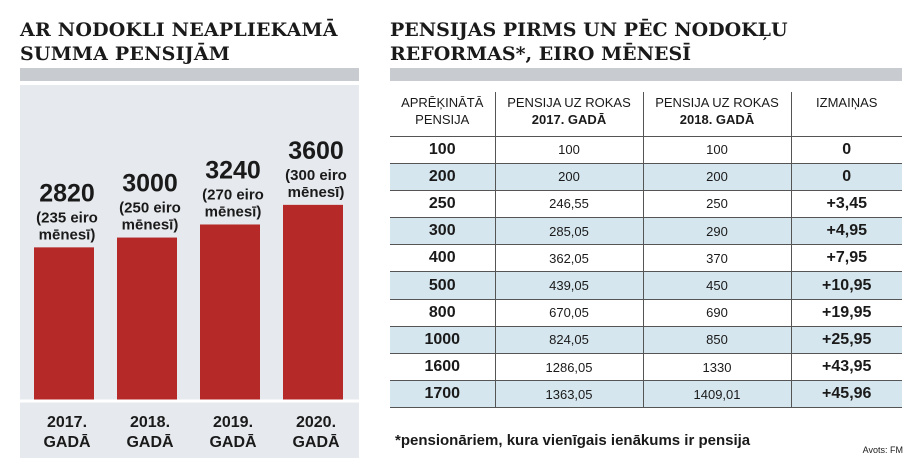 This screenshot has height=470, width=913. Describe the element at coordinates (569, 119) in the screenshot. I see `column-header-line2: 2017. GADĀ` at that location.